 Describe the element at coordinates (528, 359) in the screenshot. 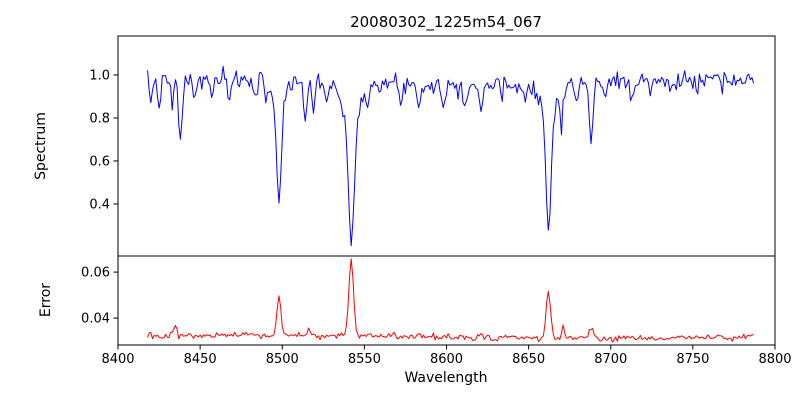

I see `x-tick-label: 8650` at that location.